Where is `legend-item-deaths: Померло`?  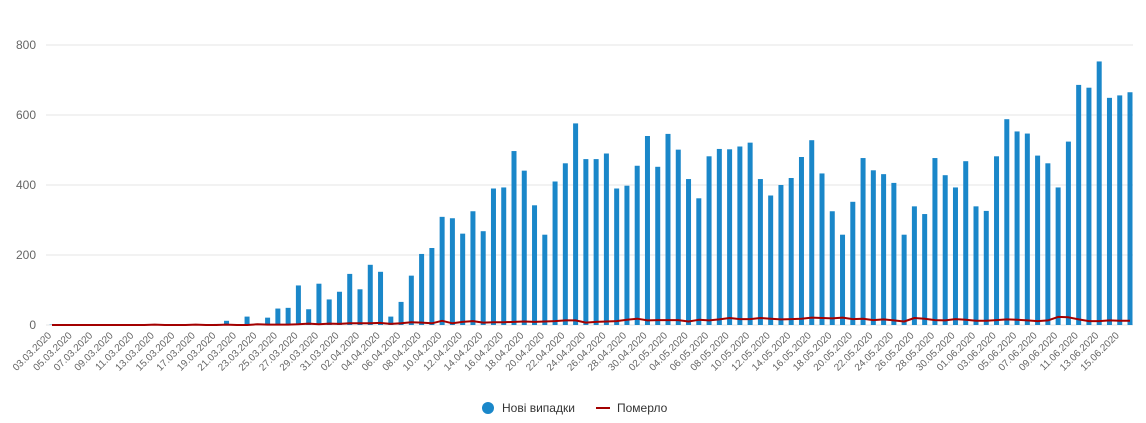
legend-item-deaths: Померло is located at coordinates (632, 408).